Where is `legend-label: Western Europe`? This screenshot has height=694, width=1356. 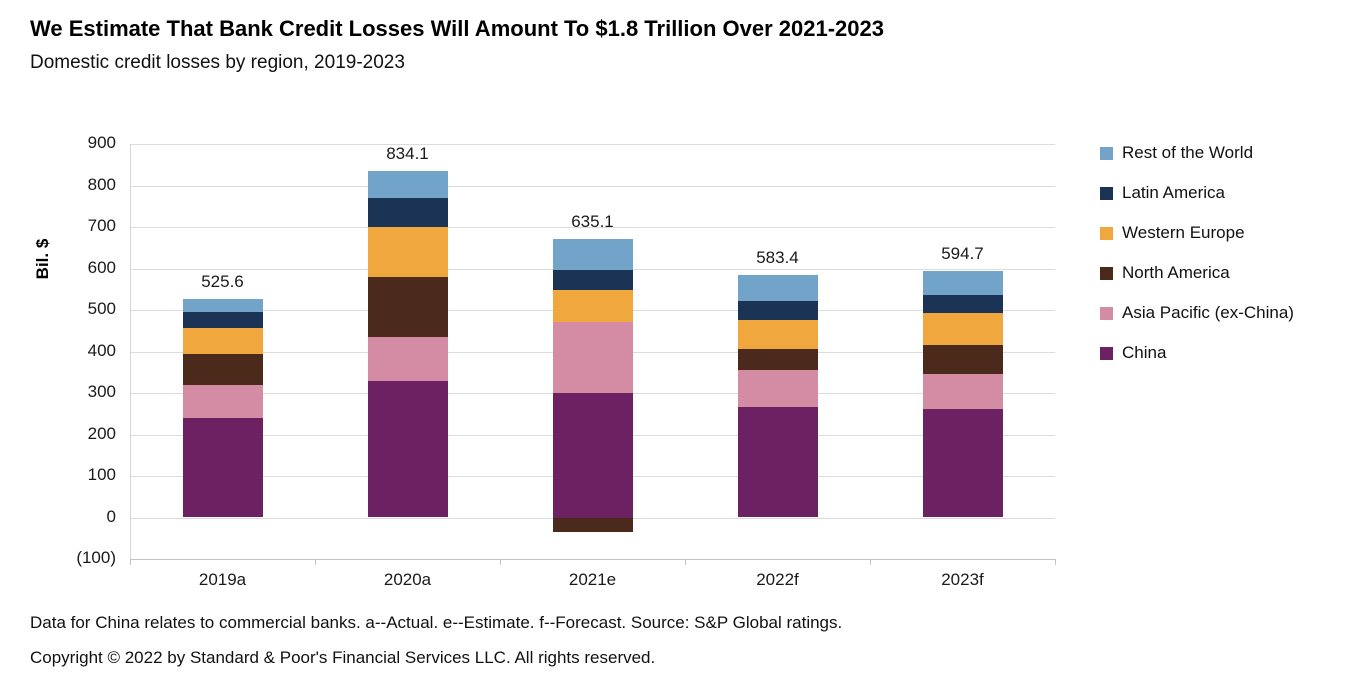 legend-label: Western Europe is located at coordinates (1183, 232).